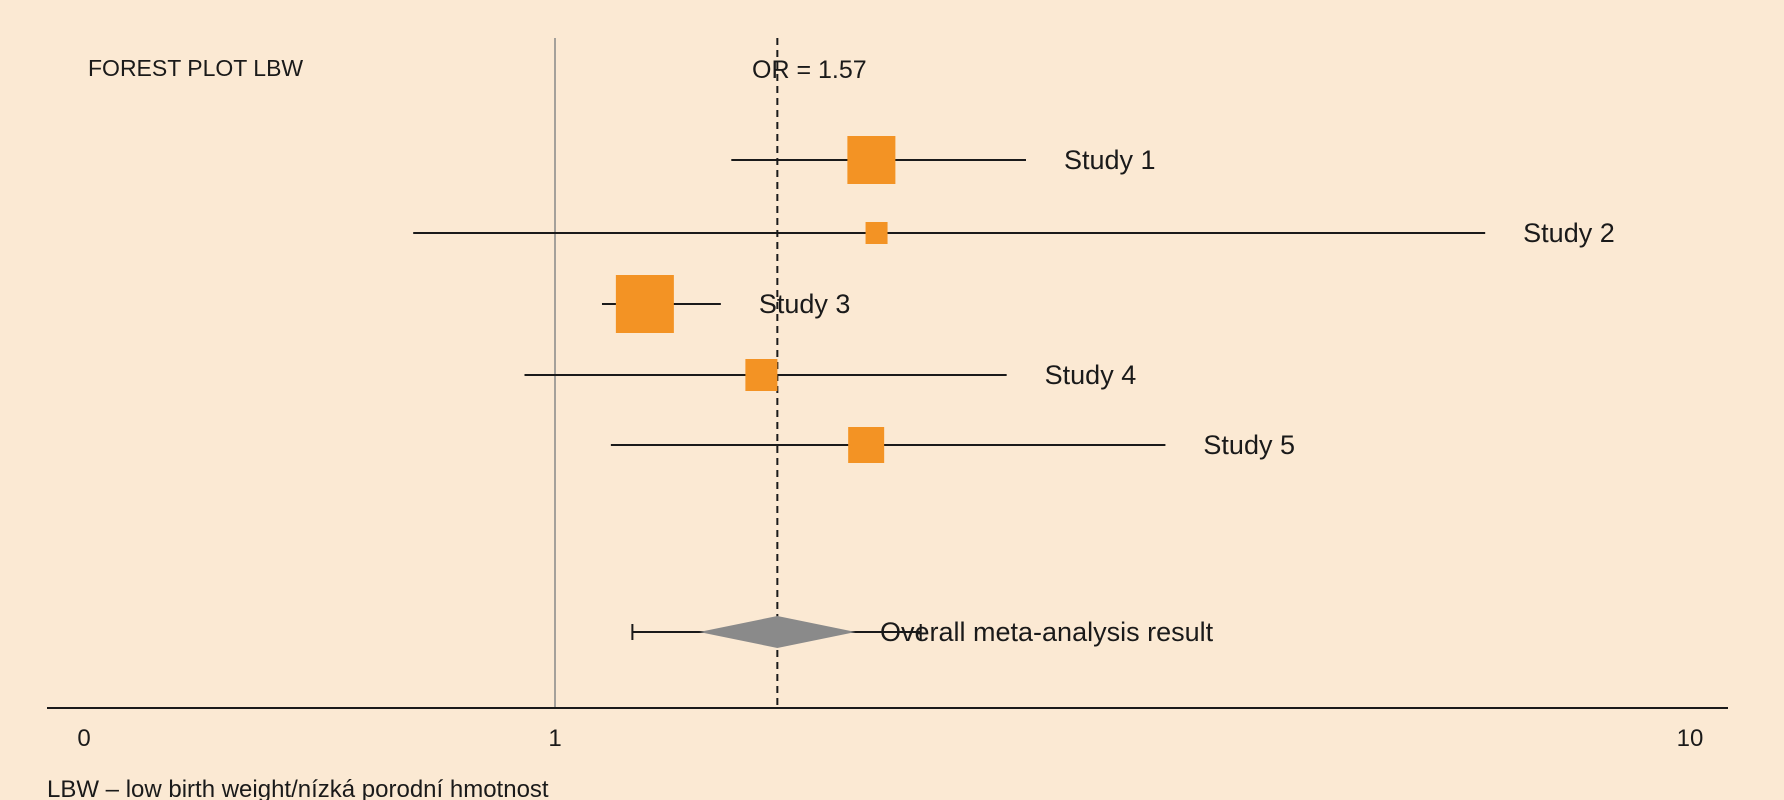 This screenshot has height=800, width=1784. I want to click on x-tick-label: 0, so click(83, 738).